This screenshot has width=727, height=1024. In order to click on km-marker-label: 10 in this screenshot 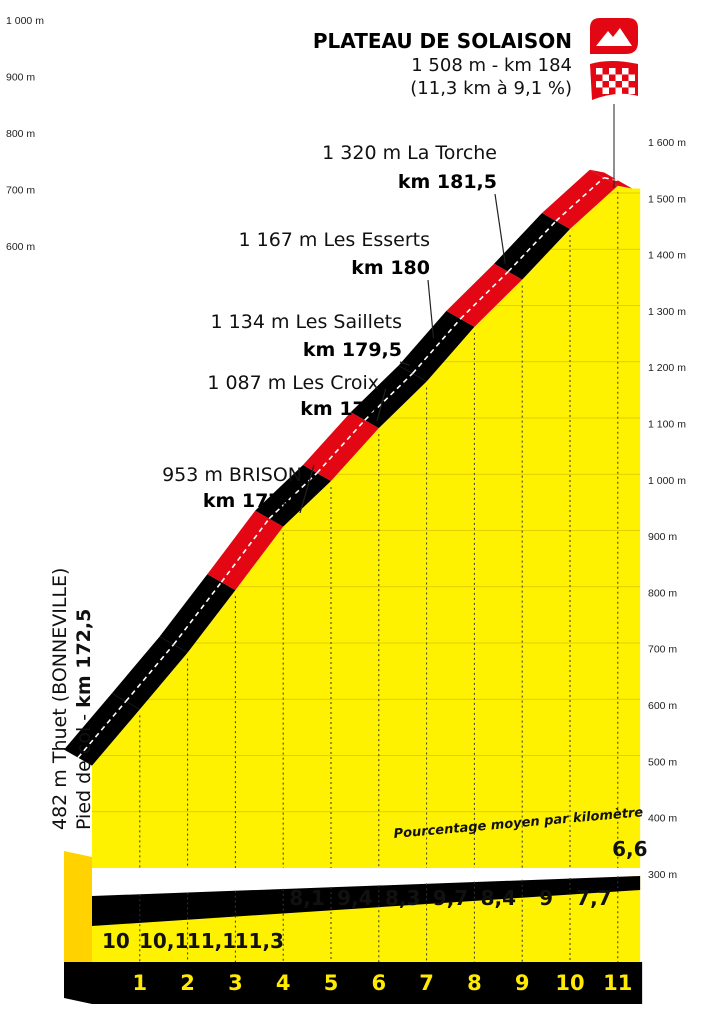, I will do `click(569, 983)`.